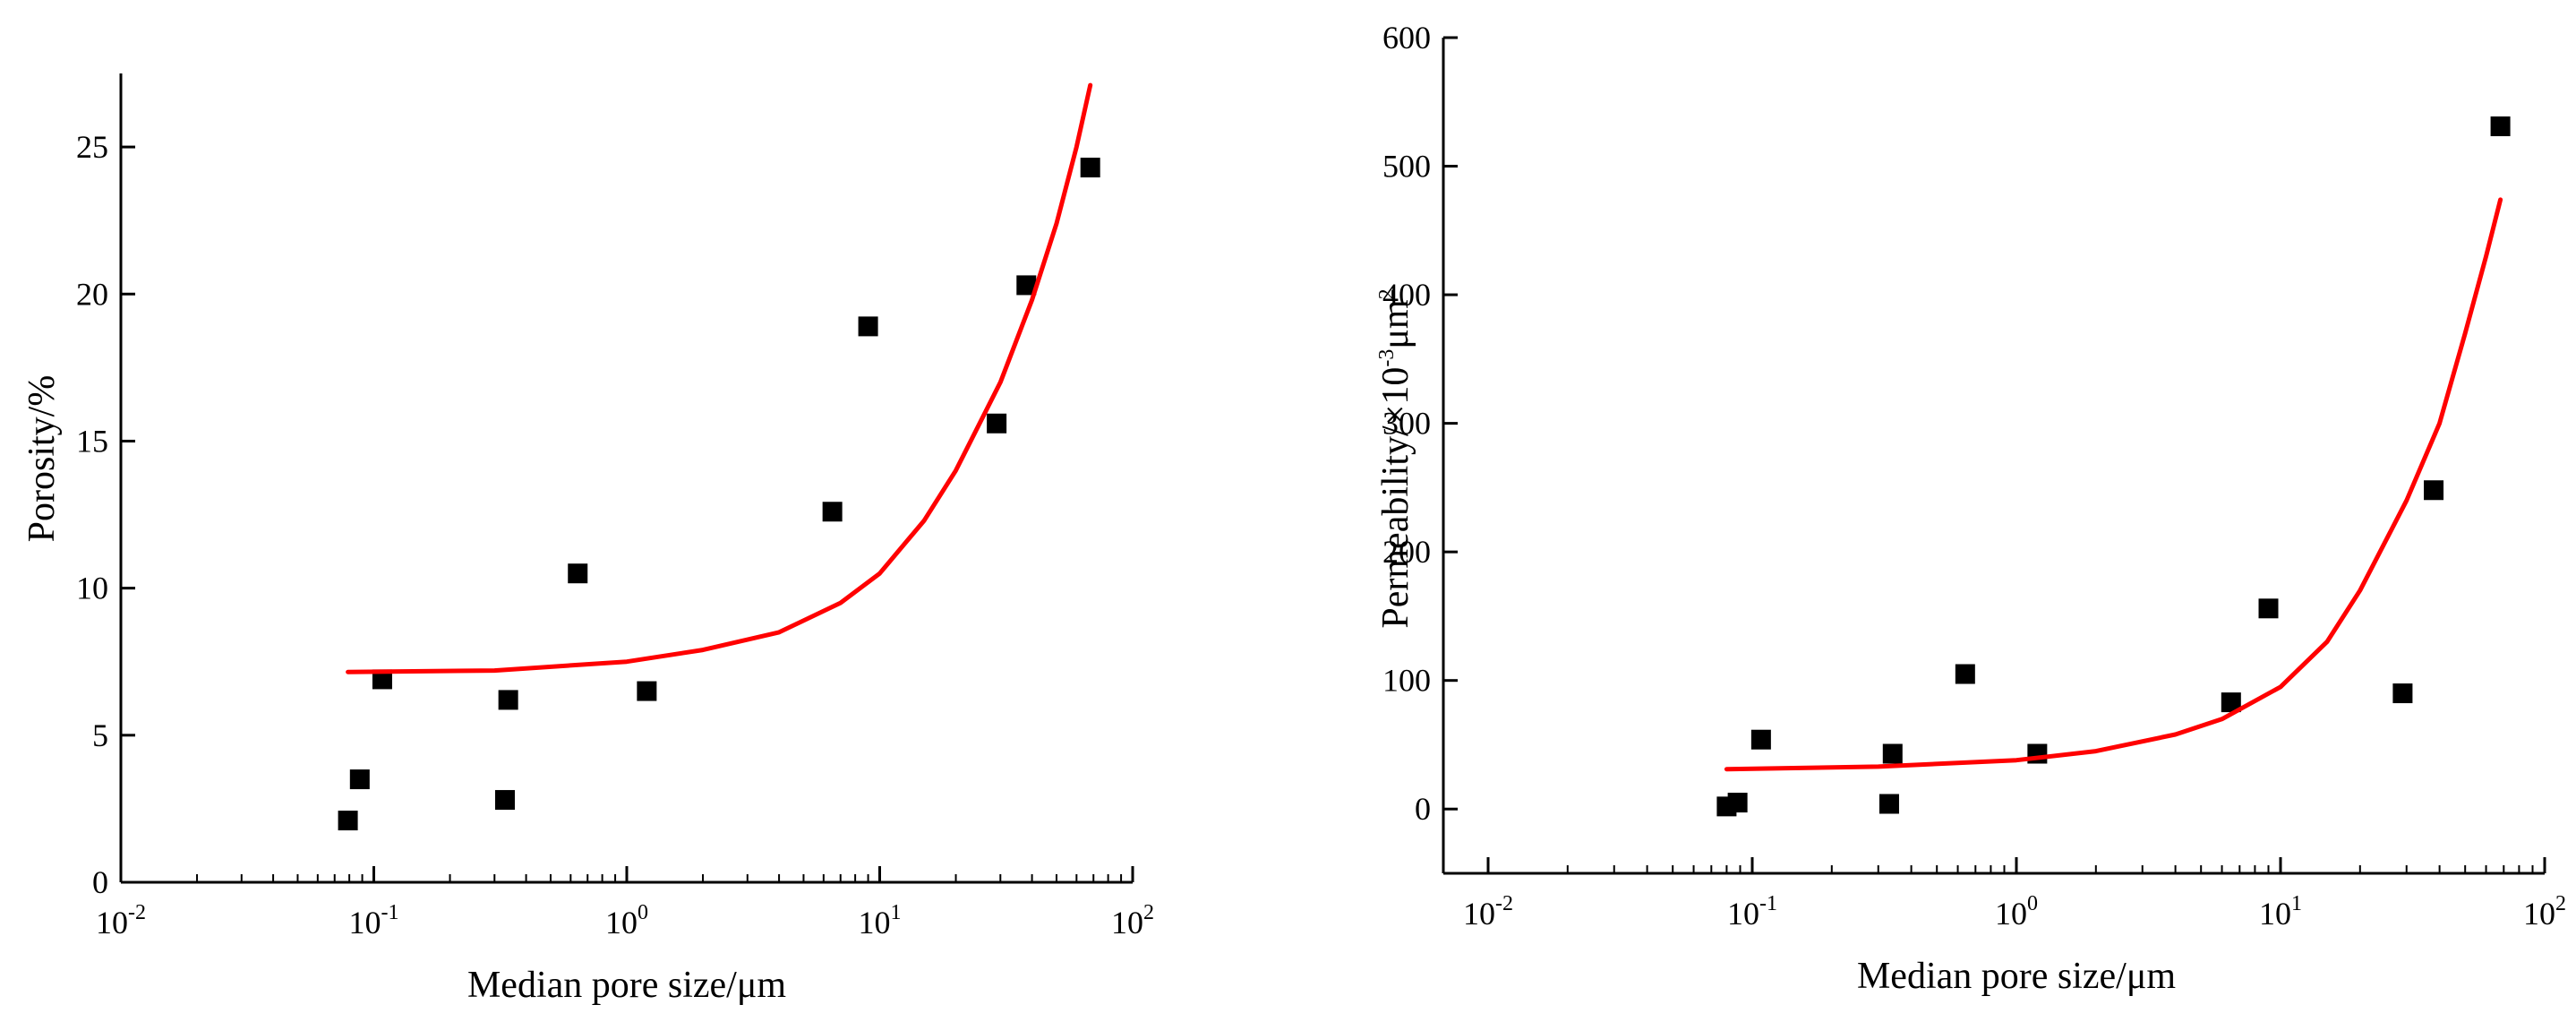 The image size is (2576, 1022). I want to click on y-tick-label: 200, so click(1407, 552).